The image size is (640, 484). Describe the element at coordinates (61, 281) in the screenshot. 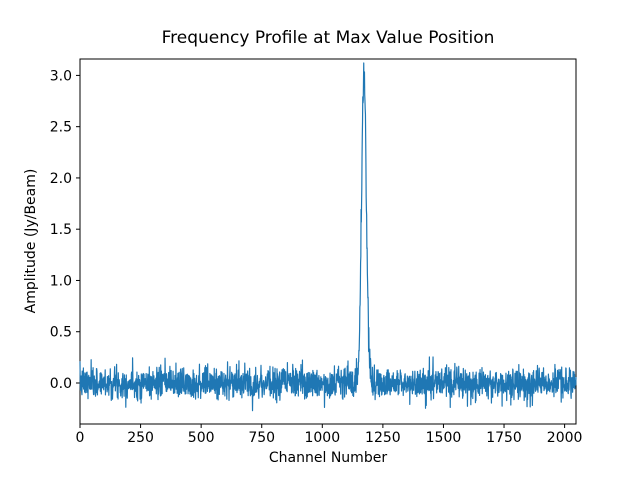

I see `y-tick-label: 1.0` at that location.